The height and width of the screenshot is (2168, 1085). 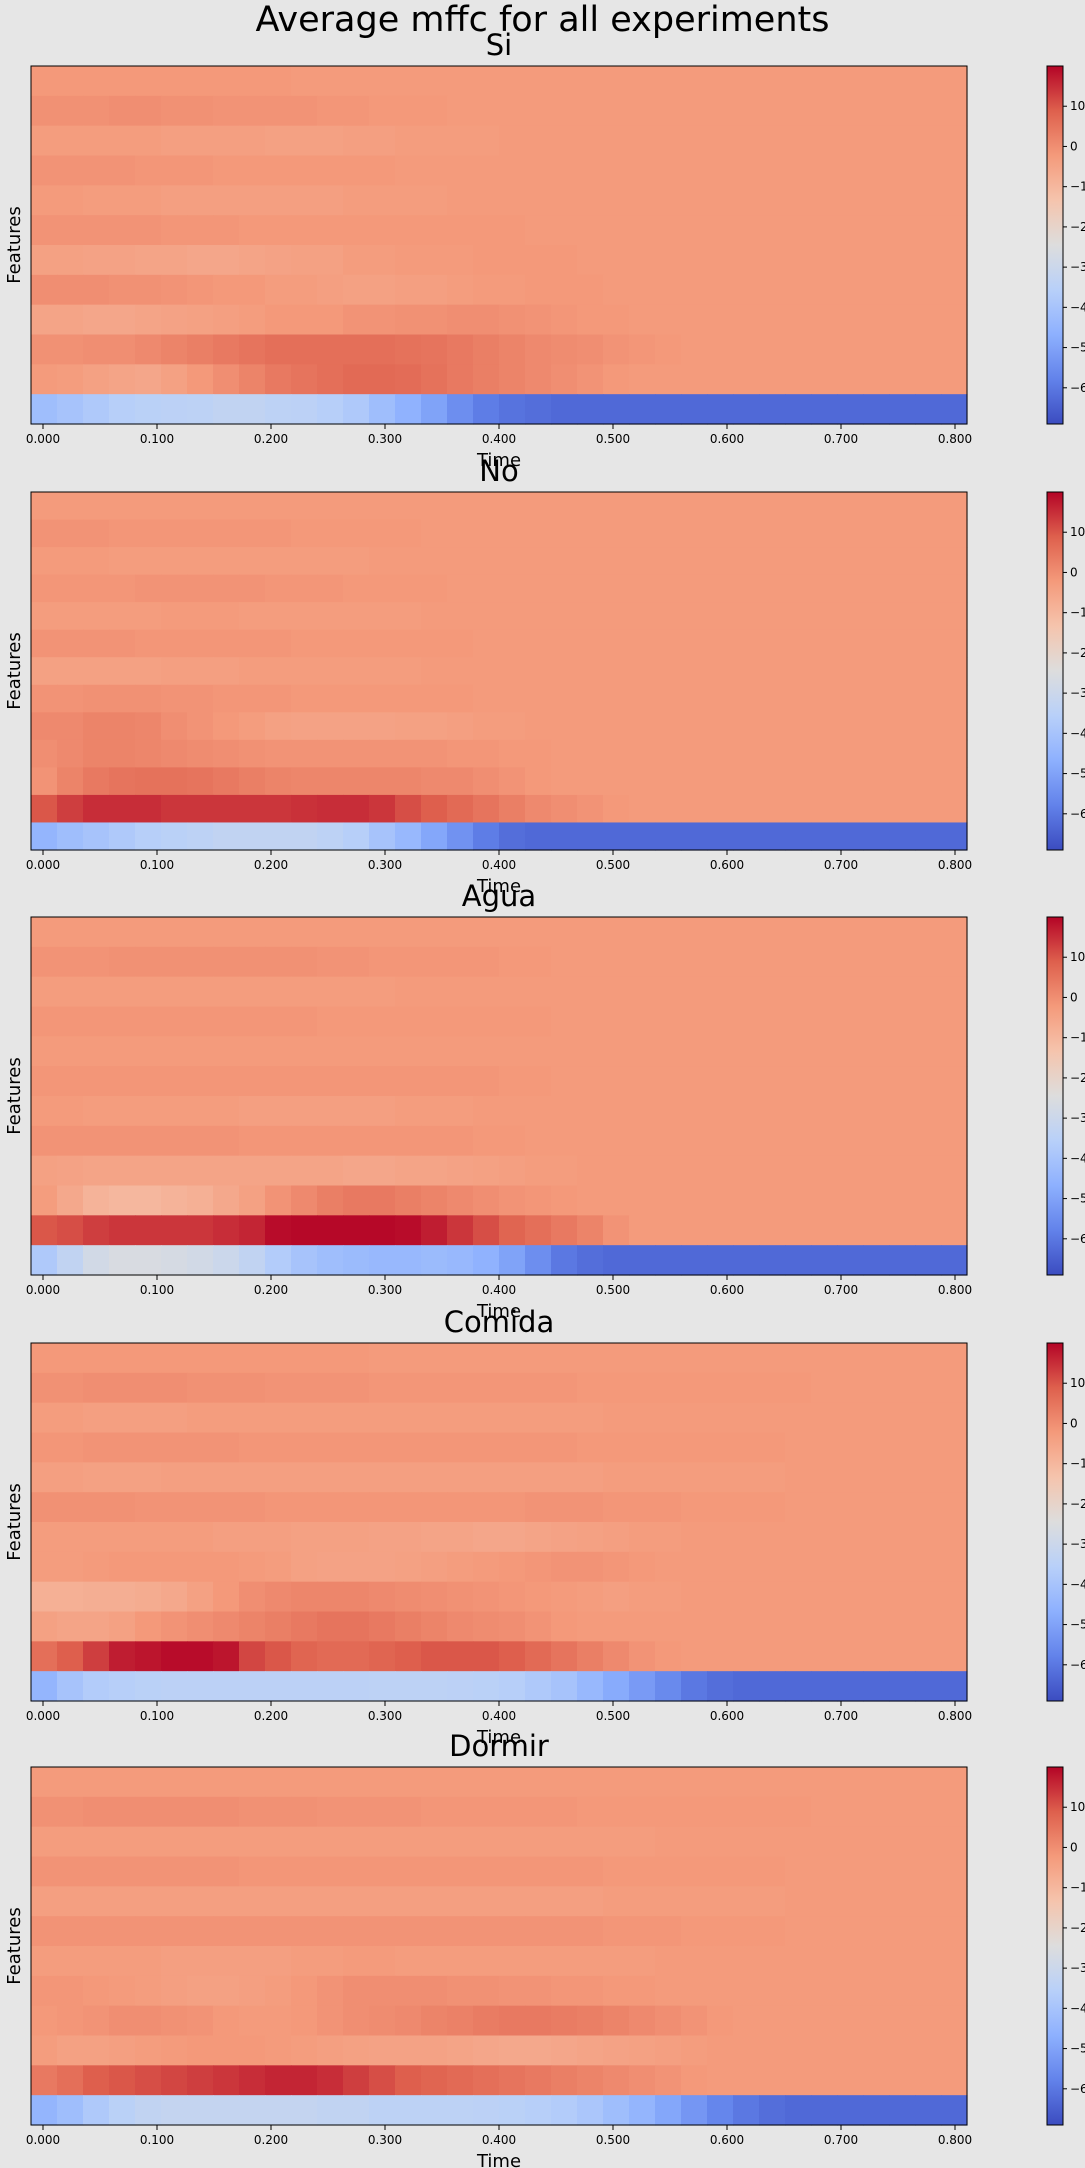 I want to click on y-axis-label: Features, so click(x=14, y=244).